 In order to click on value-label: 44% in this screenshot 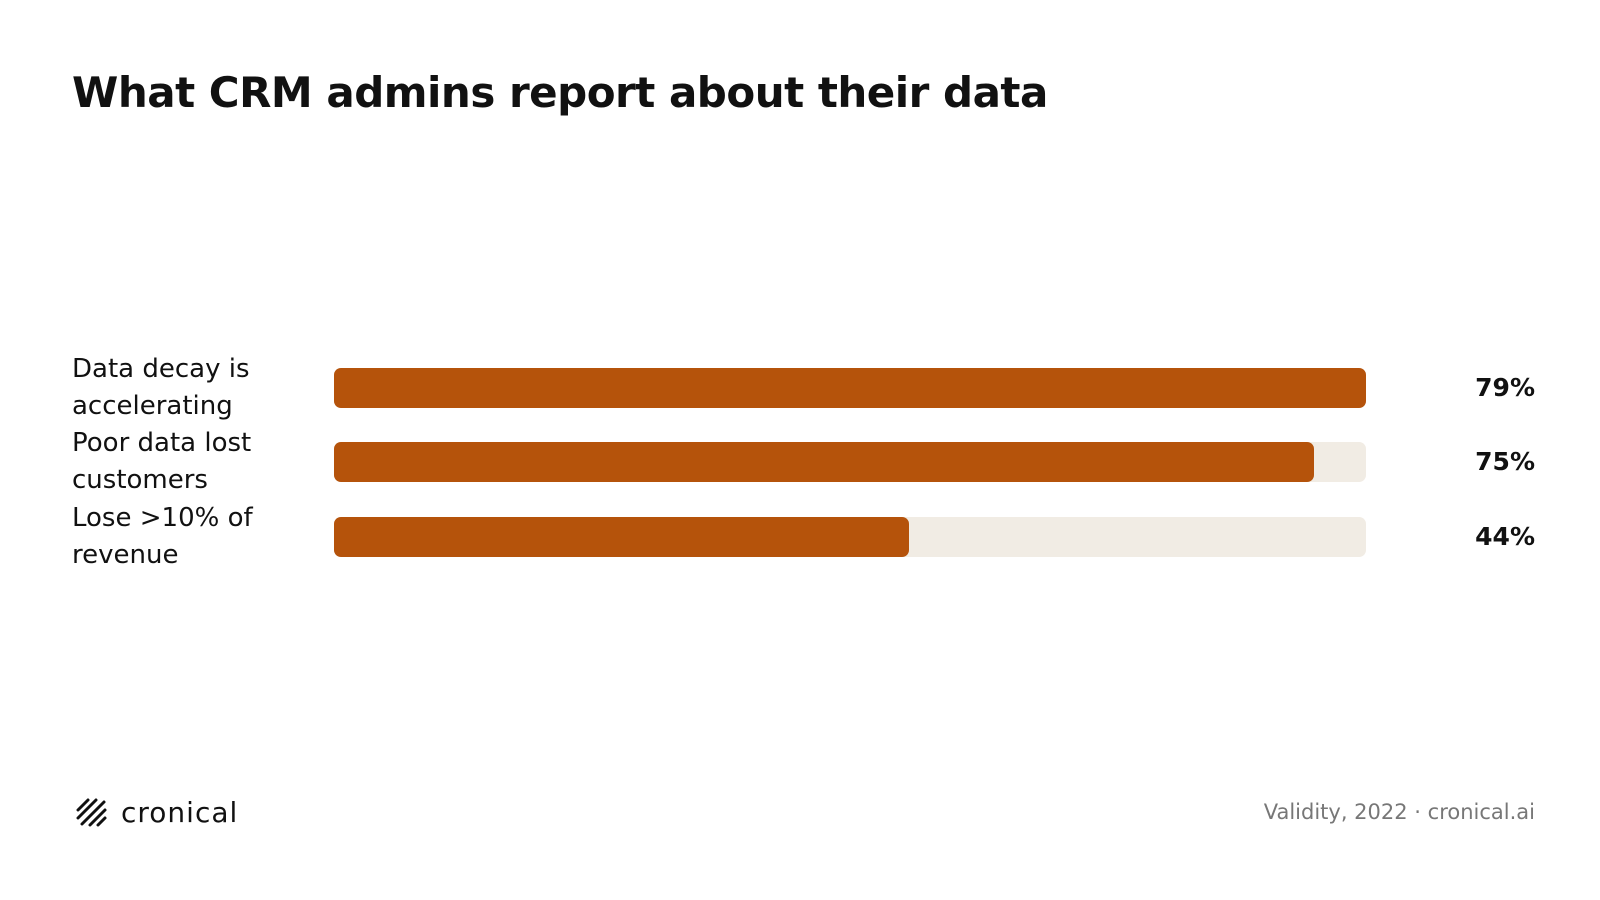, I will do `click(1505, 536)`.